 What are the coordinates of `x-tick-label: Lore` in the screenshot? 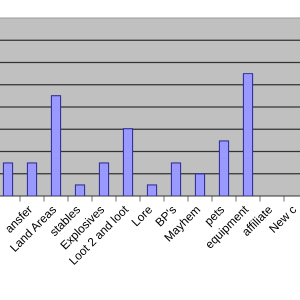 It's located at (142, 215).